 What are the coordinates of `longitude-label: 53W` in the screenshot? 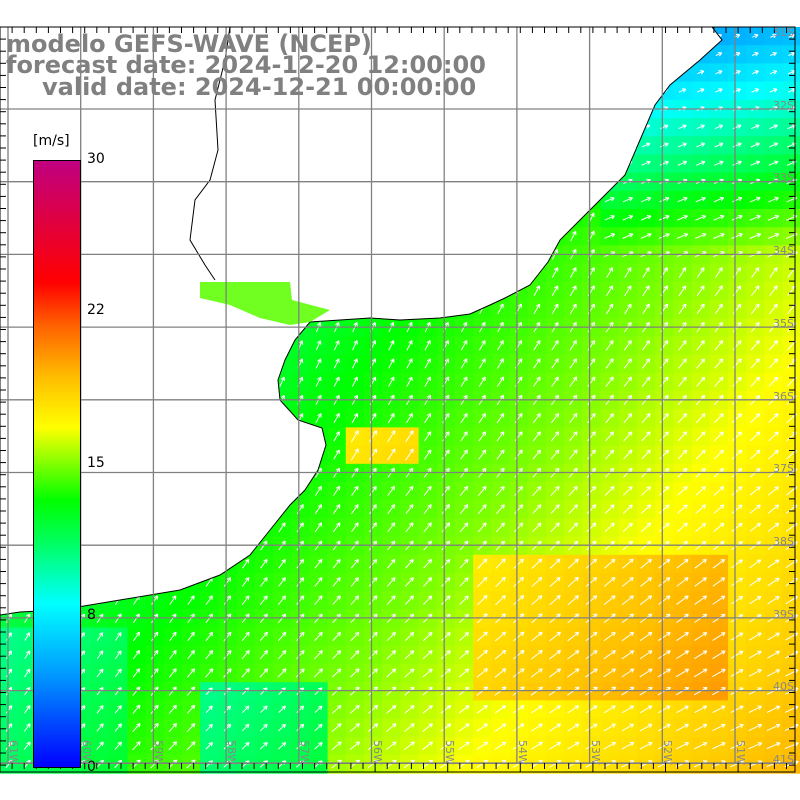 It's located at (595, 752).